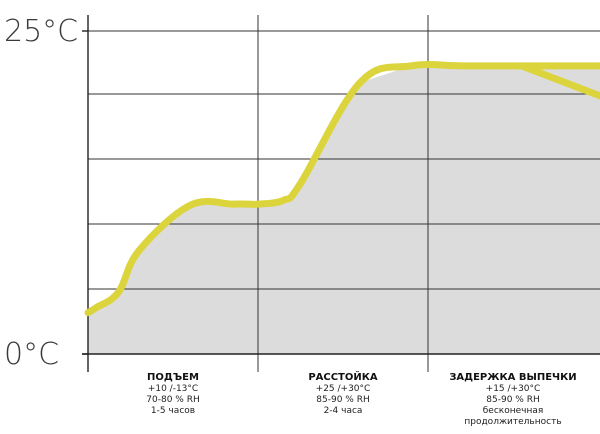  I want to click on y-tick-label-1: 25°C, so click(41, 31).